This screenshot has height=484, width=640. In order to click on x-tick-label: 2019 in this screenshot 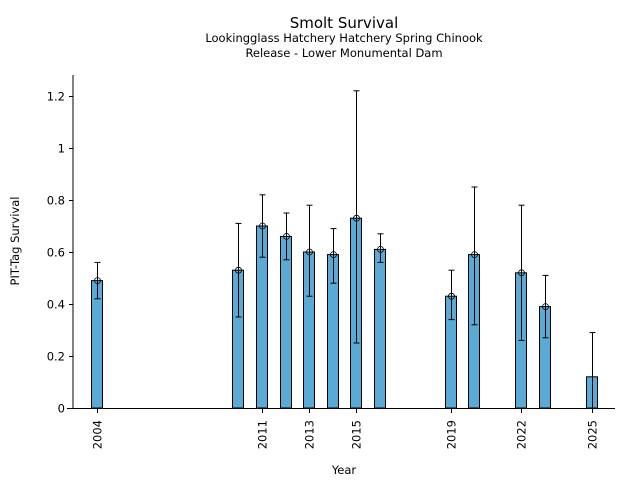, I will do `click(452, 434)`.